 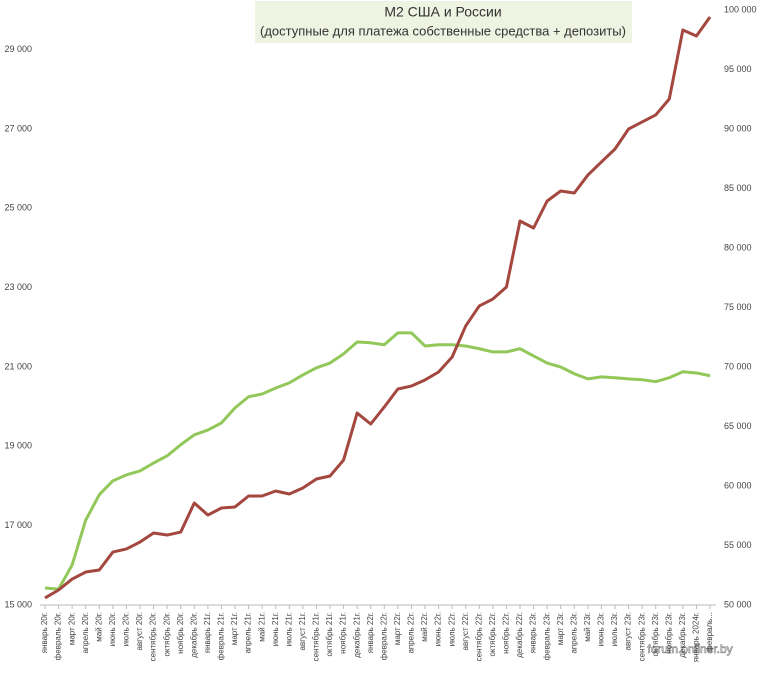 I want to click on x-tick-label: ноябрь 21г., so click(x=343, y=633).